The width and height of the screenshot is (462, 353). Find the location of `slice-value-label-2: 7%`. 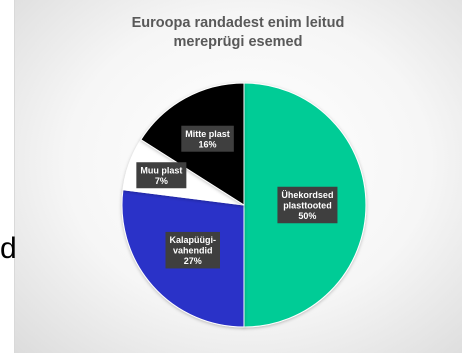

slice-value-label-2: 7% is located at coordinates (161, 181).